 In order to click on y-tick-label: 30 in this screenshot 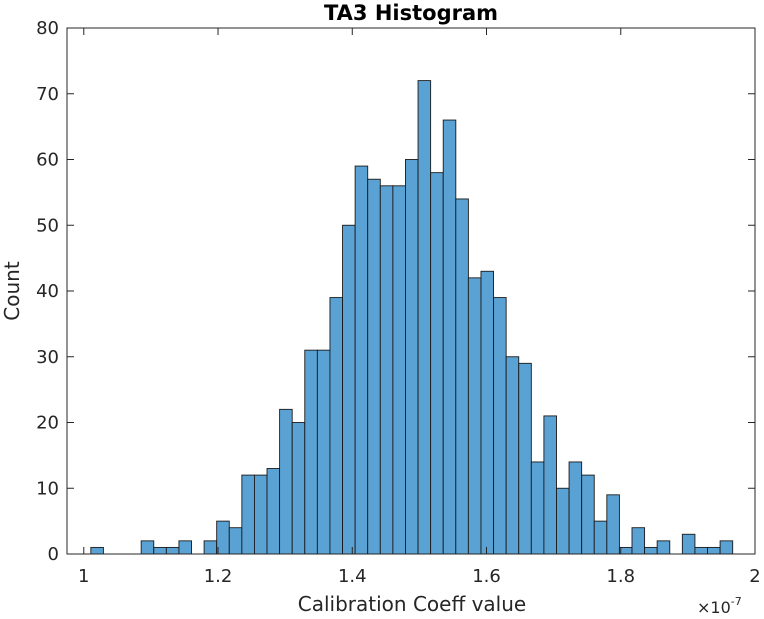, I will do `click(47, 357)`.